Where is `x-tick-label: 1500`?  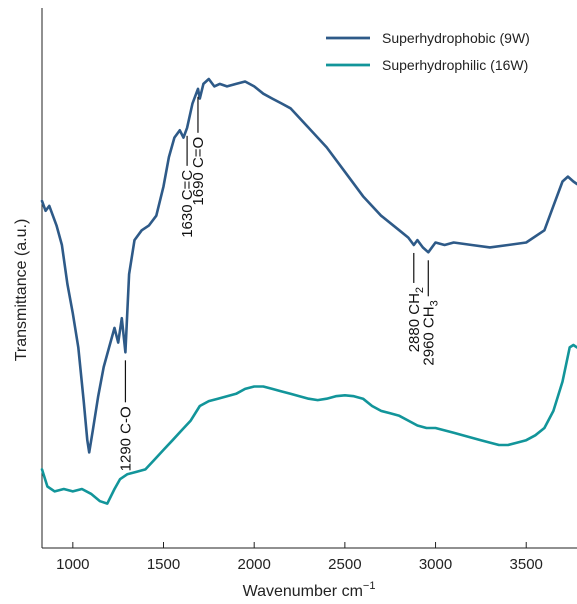 x-tick-label: 1500 is located at coordinates (163, 564).